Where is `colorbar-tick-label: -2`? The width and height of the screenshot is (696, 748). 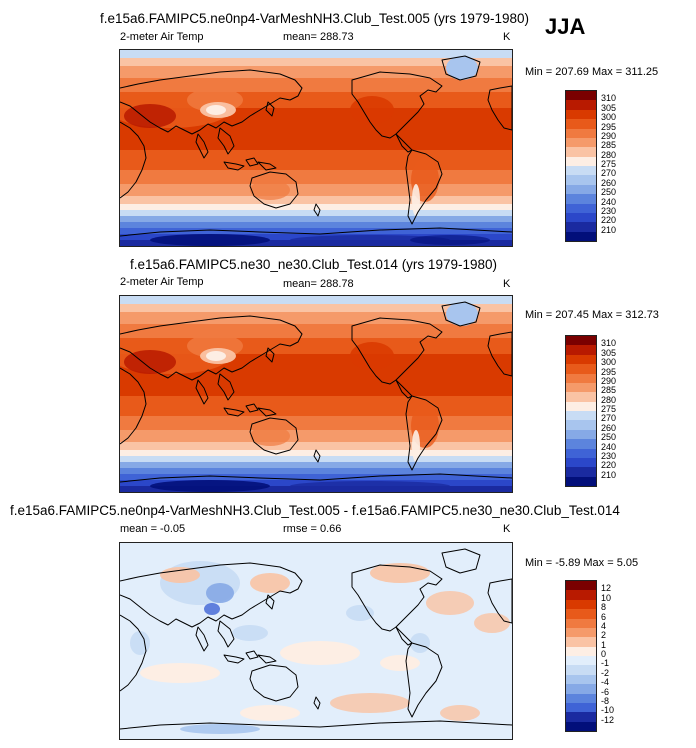 colorbar-tick-label: -2 is located at coordinates (605, 672).